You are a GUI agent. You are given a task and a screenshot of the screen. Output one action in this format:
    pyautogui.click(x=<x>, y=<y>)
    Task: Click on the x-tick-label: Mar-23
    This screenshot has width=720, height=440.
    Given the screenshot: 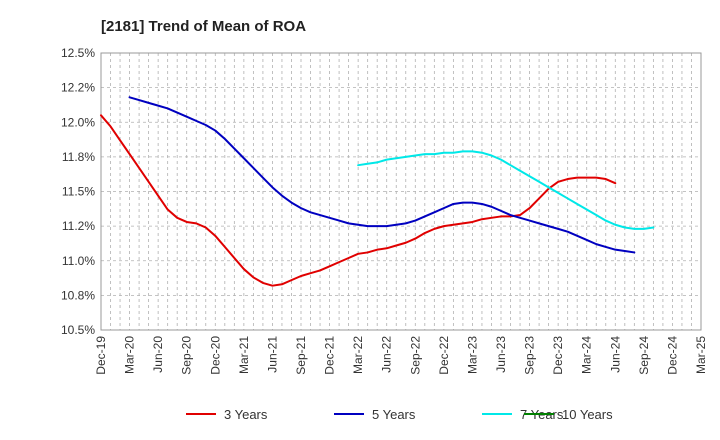 What is the action you would take?
    pyautogui.click(x=472, y=355)
    